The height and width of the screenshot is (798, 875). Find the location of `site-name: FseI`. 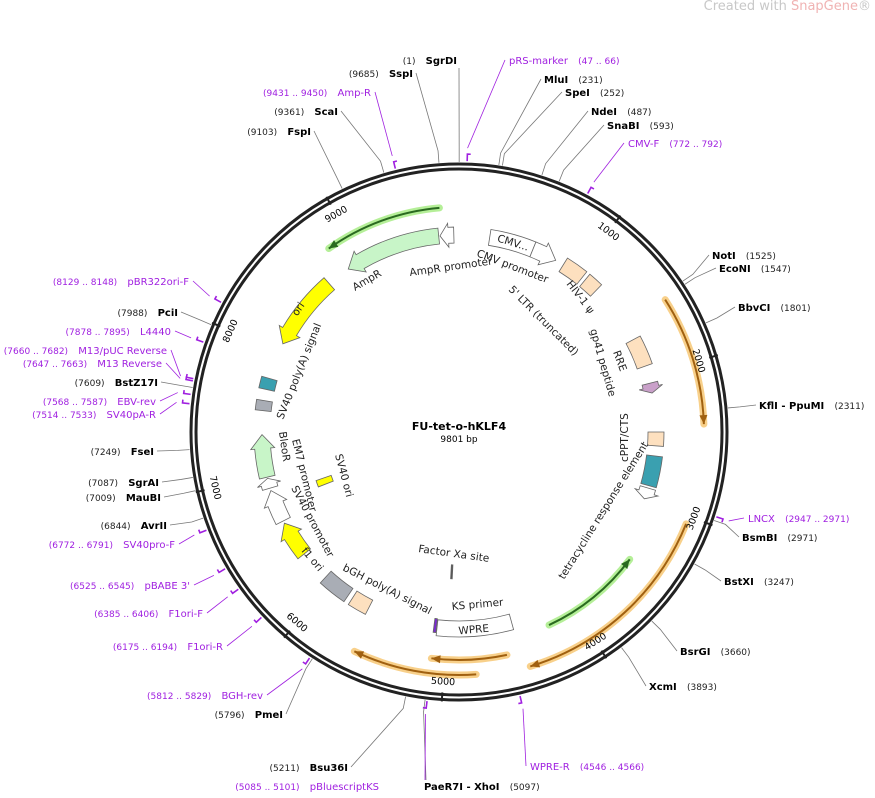

site-name: FseI is located at coordinates (142, 452).